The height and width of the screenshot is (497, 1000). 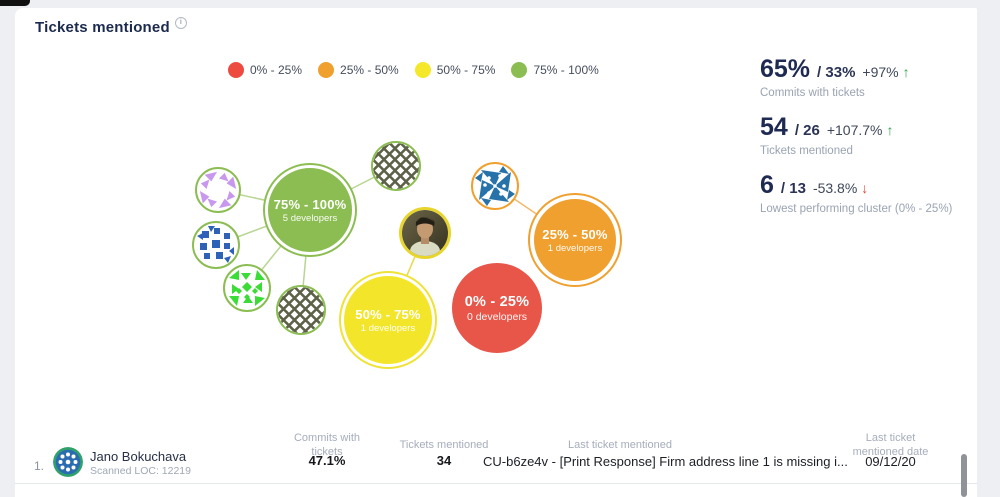 I want to click on legend-label: 0% - 25%, so click(x=276, y=70).